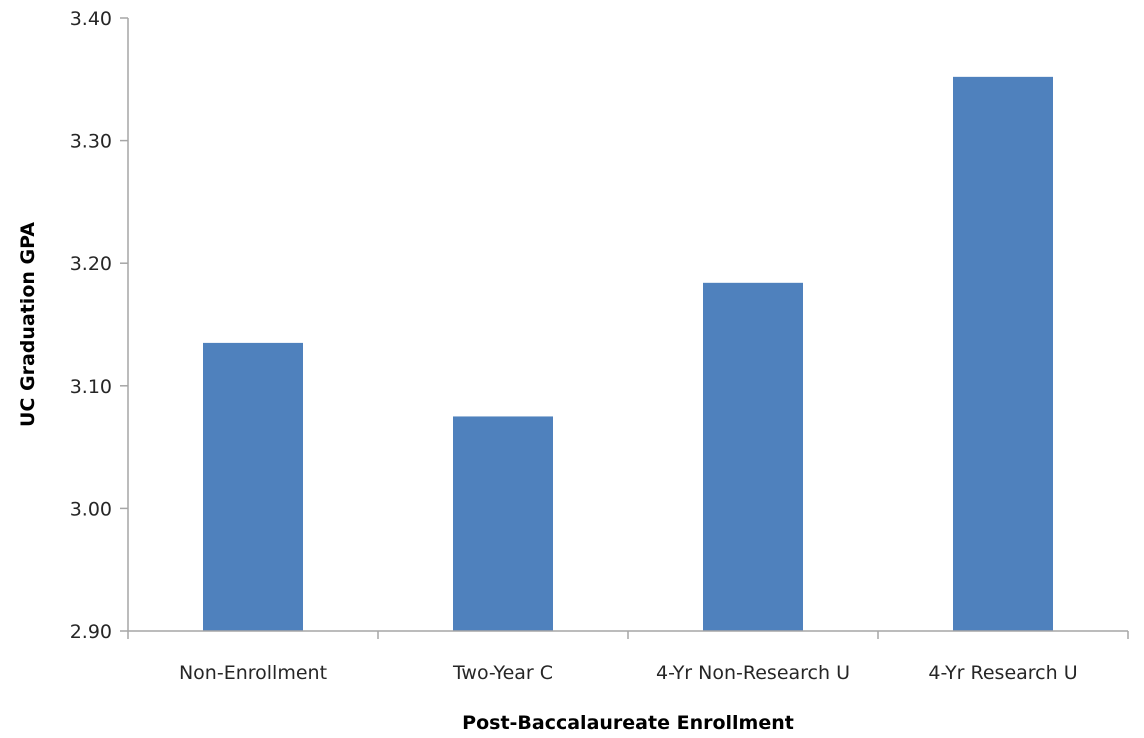  Describe the element at coordinates (91, 632) in the screenshot. I see `y-tick-label: 2.90` at that location.